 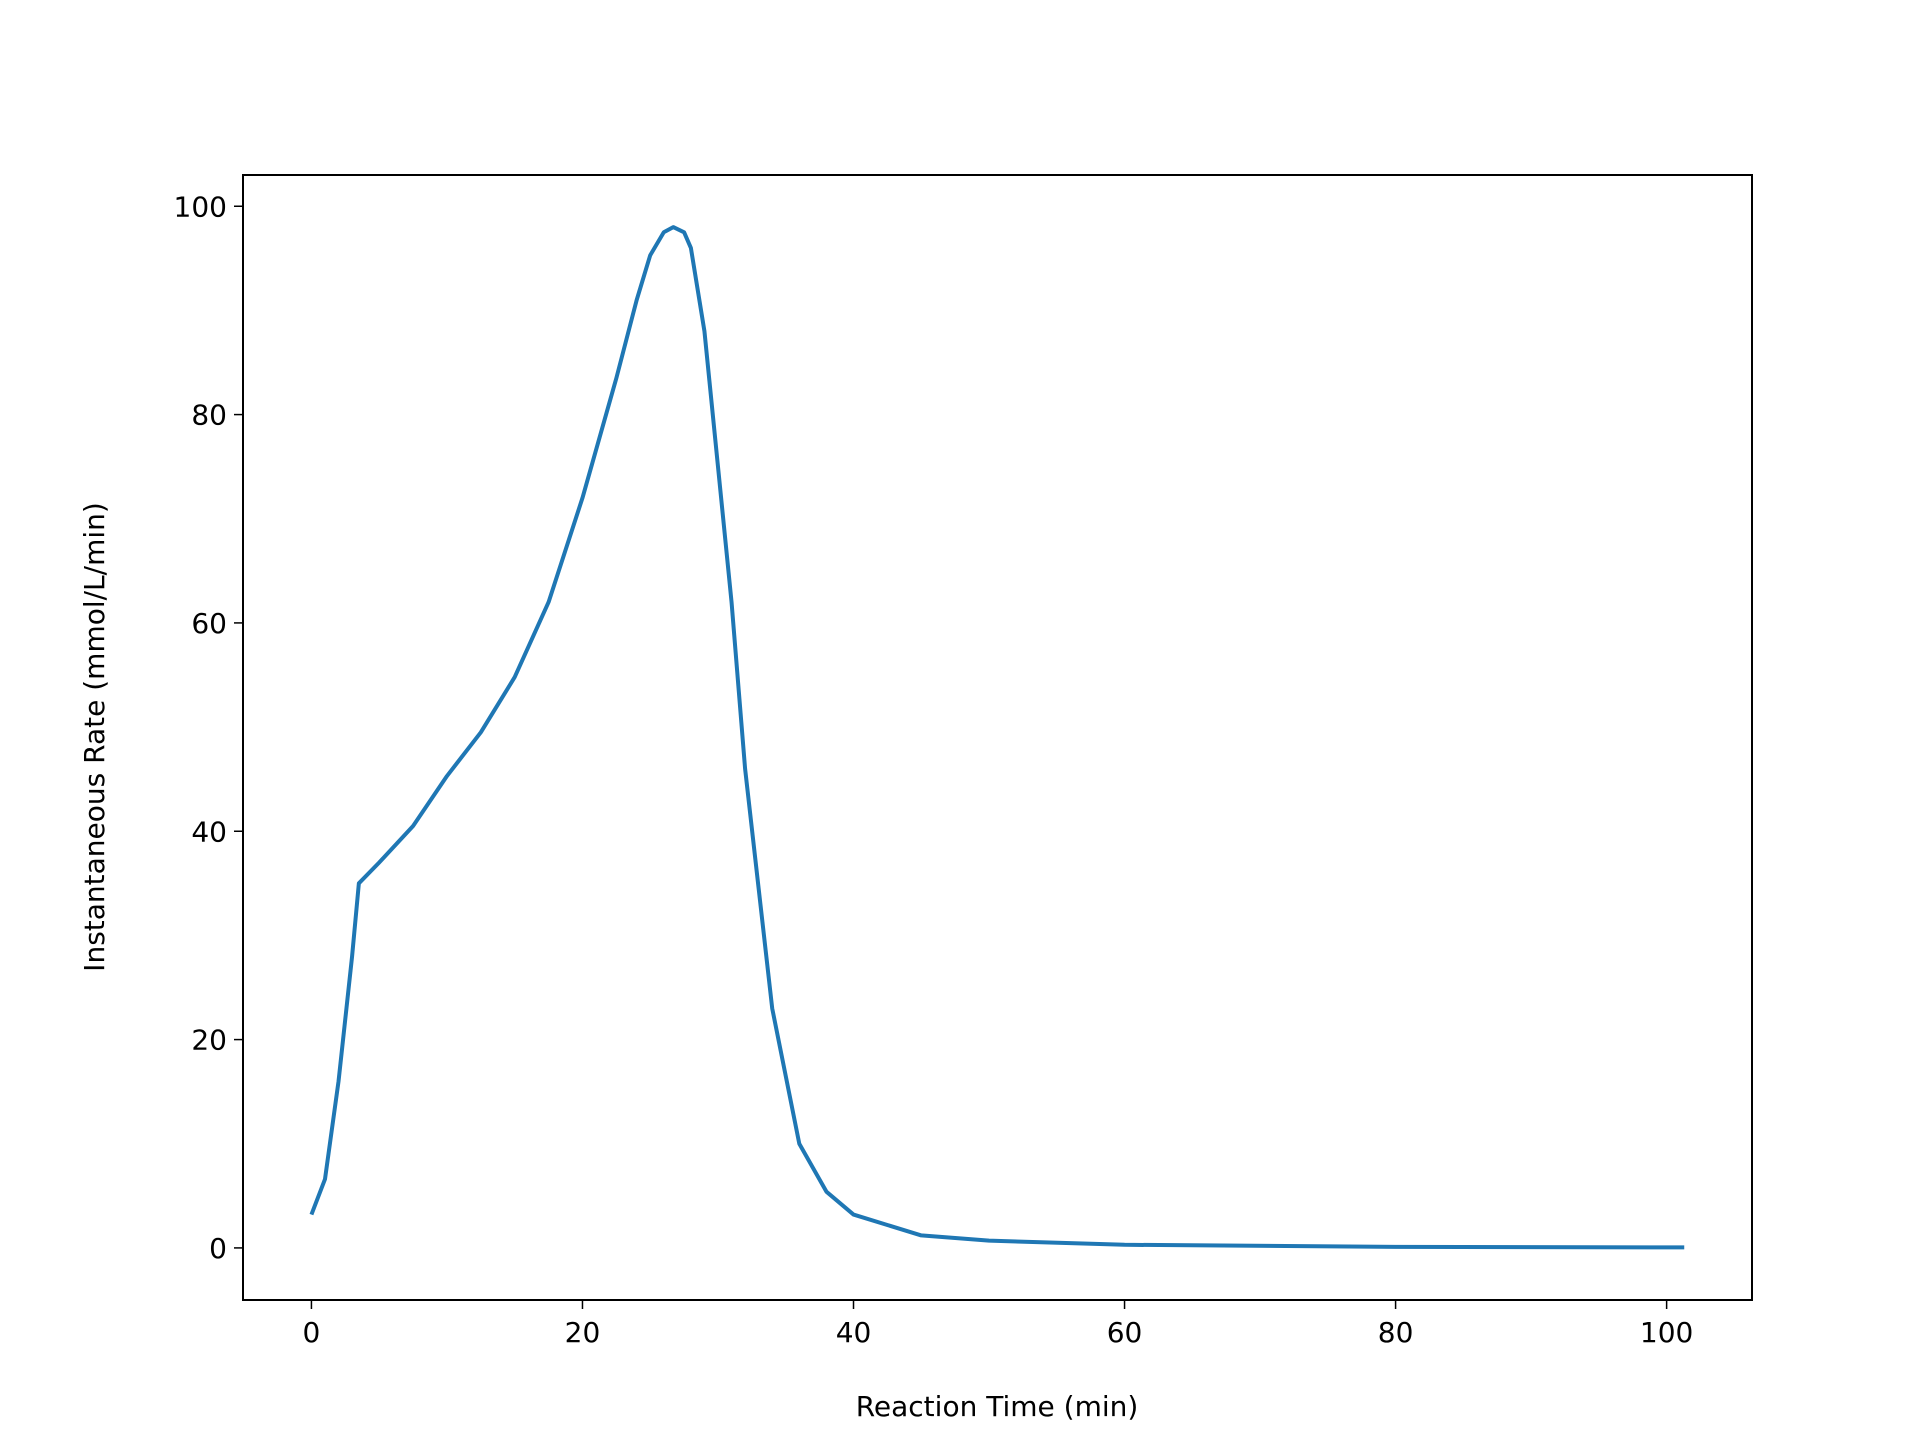 What do you see at coordinates (583, 1332) in the screenshot?
I see `x-tick-label: 20` at bounding box center [583, 1332].